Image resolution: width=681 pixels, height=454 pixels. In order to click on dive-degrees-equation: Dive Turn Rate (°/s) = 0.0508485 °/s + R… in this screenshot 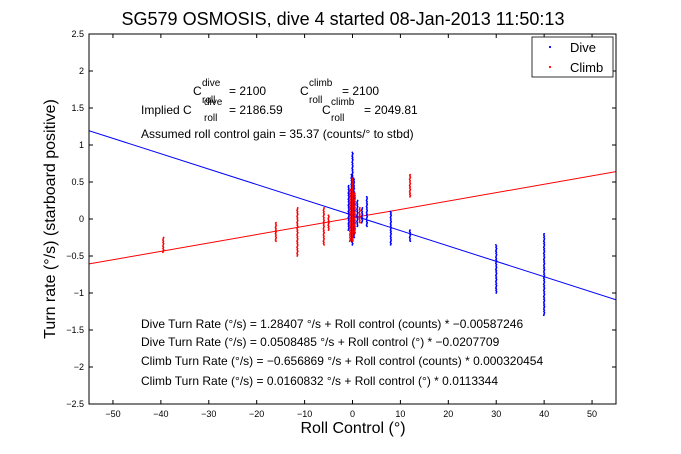, I will do `click(320, 342)`.